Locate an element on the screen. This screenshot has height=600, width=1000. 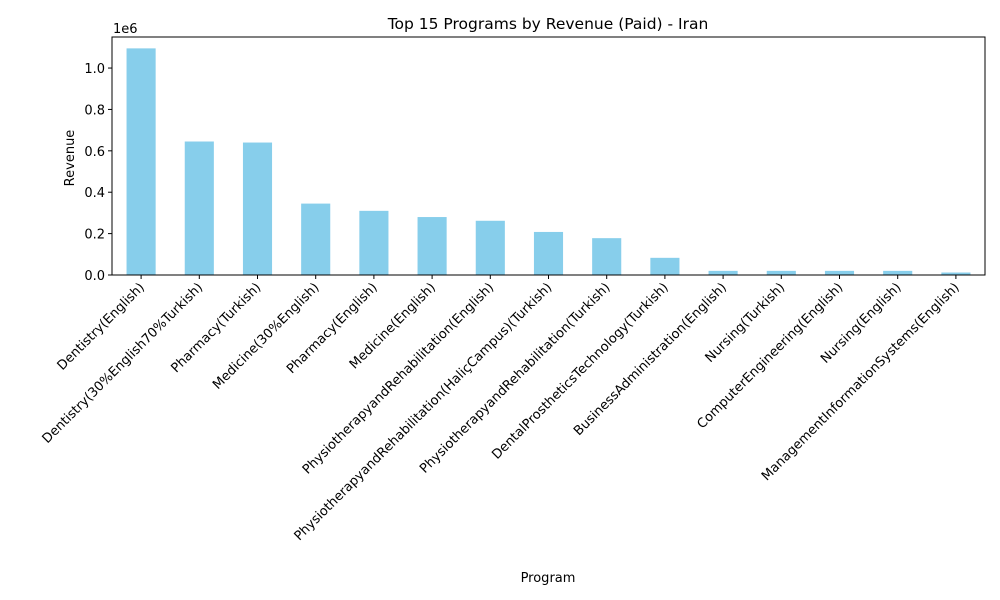
y-tick-label: 0.8 is located at coordinates (94, 110).